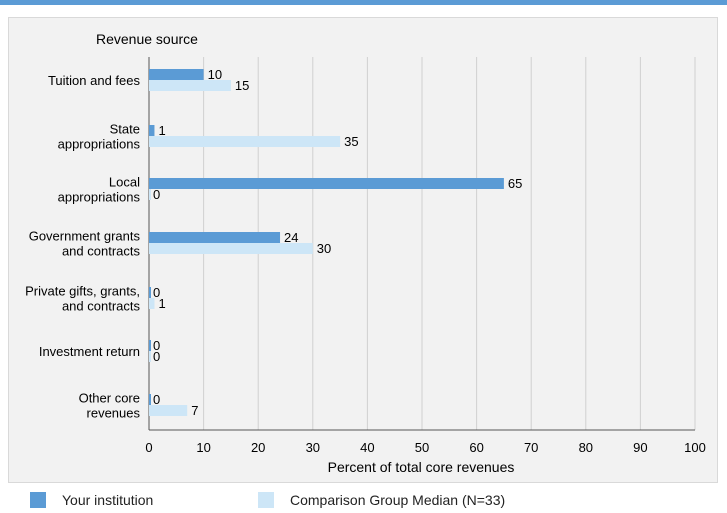  What do you see at coordinates (313, 447) in the screenshot?
I see `x-tick-label: 30` at bounding box center [313, 447].